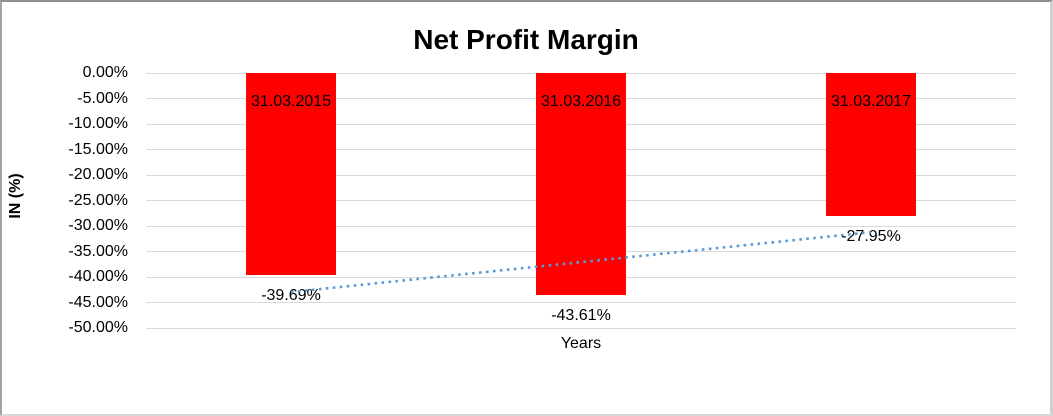  What do you see at coordinates (581, 316) in the screenshot?
I see `value-label: -43.61%` at bounding box center [581, 316].